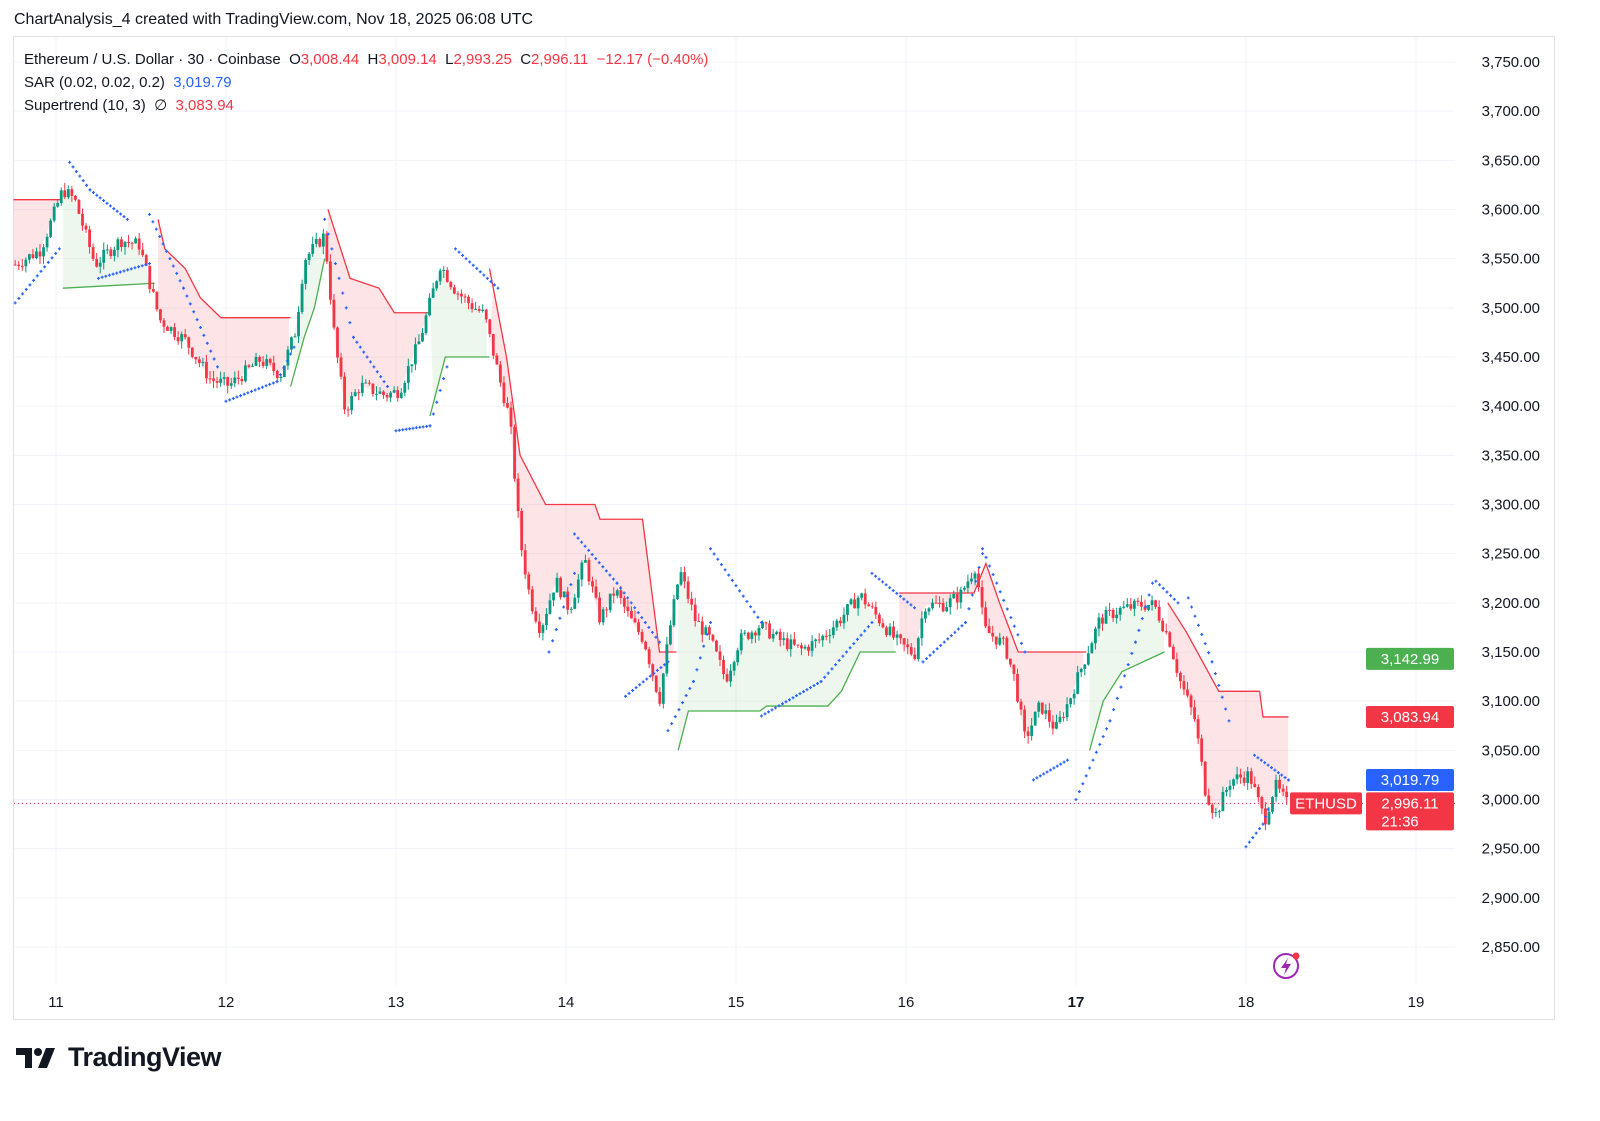 The image size is (1600, 1121). I want to click on y-tick-label: 3,350.00, so click(1511, 455).